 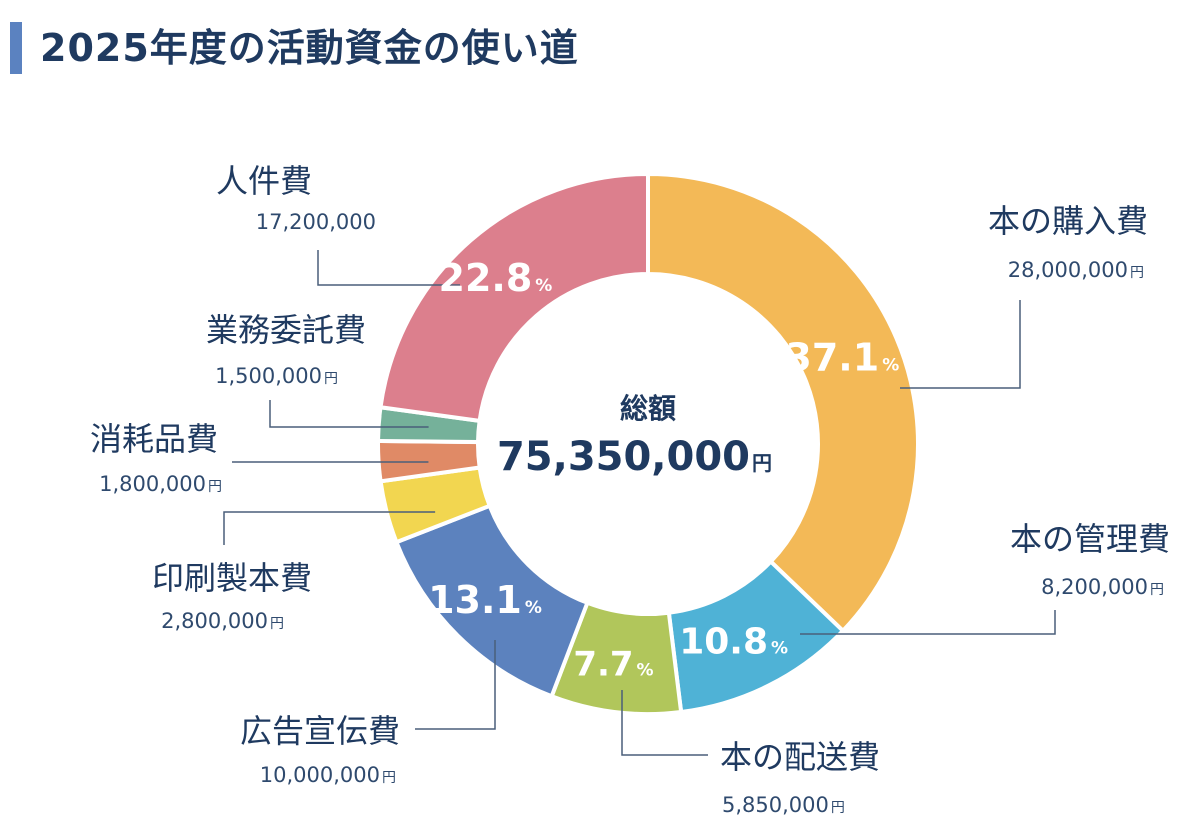 What do you see at coordinates (486, 278) in the screenshot?
I see `percent-value: 22.8` at bounding box center [486, 278].